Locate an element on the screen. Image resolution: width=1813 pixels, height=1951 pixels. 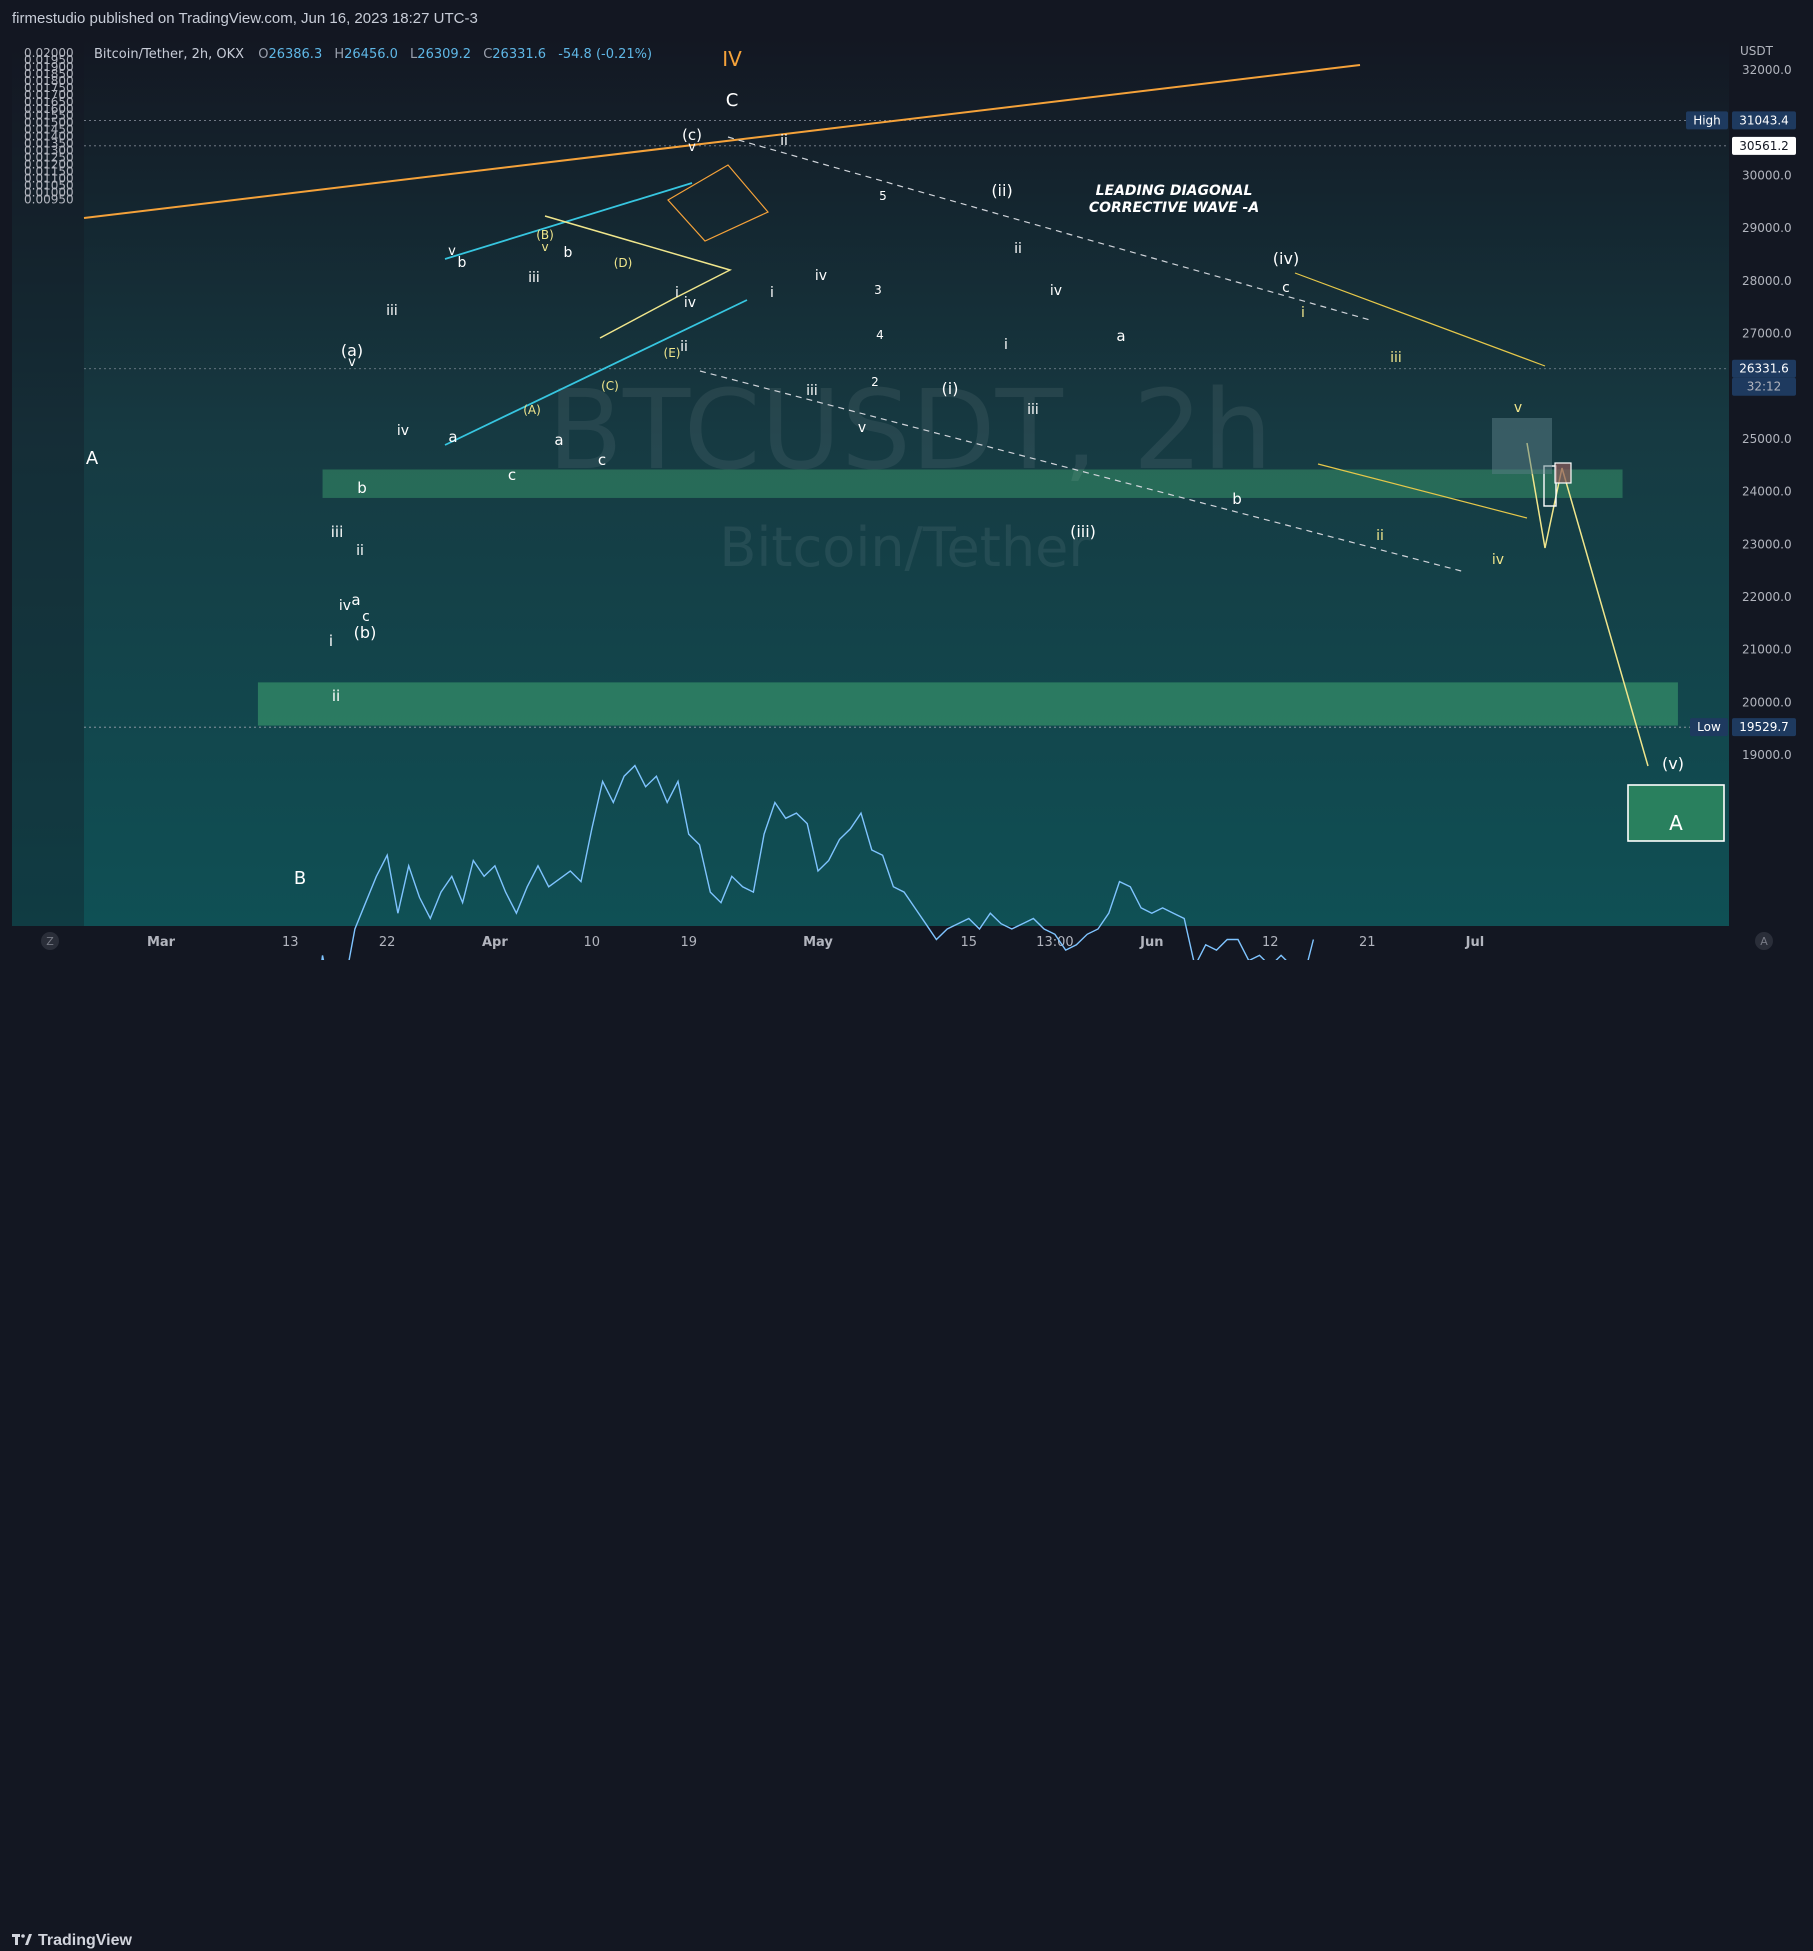
wave-label: c is located at coordinates (366, 617).